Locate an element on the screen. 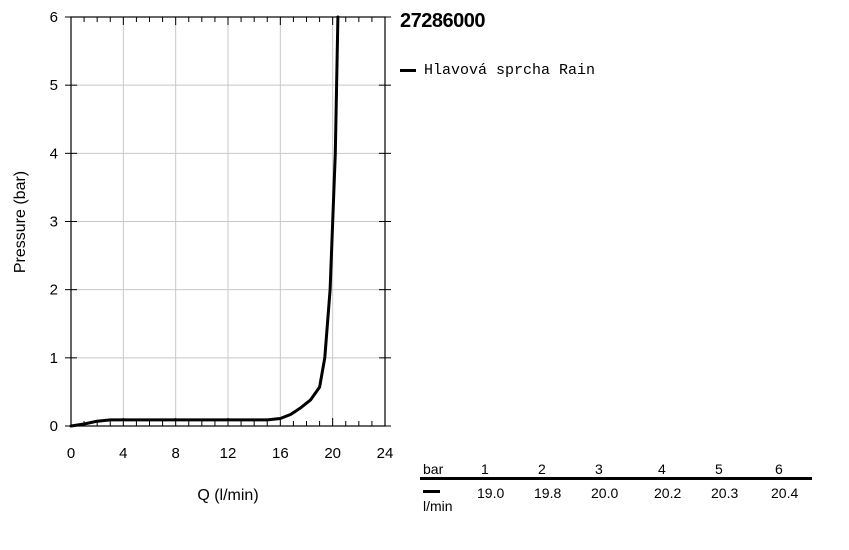 The image size is (849, 550). flow-unit-label: l/min is located at coordinates (438, 506).